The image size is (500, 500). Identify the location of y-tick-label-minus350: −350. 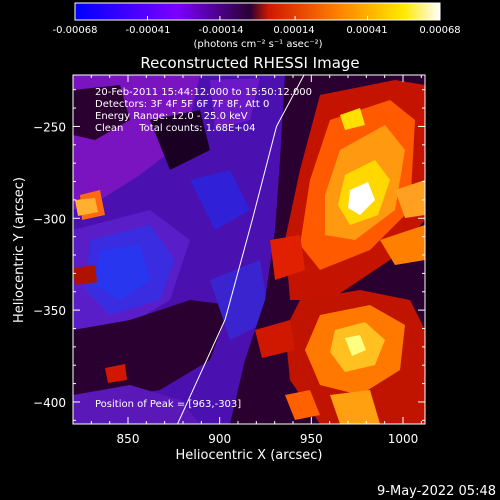
(49, 311).